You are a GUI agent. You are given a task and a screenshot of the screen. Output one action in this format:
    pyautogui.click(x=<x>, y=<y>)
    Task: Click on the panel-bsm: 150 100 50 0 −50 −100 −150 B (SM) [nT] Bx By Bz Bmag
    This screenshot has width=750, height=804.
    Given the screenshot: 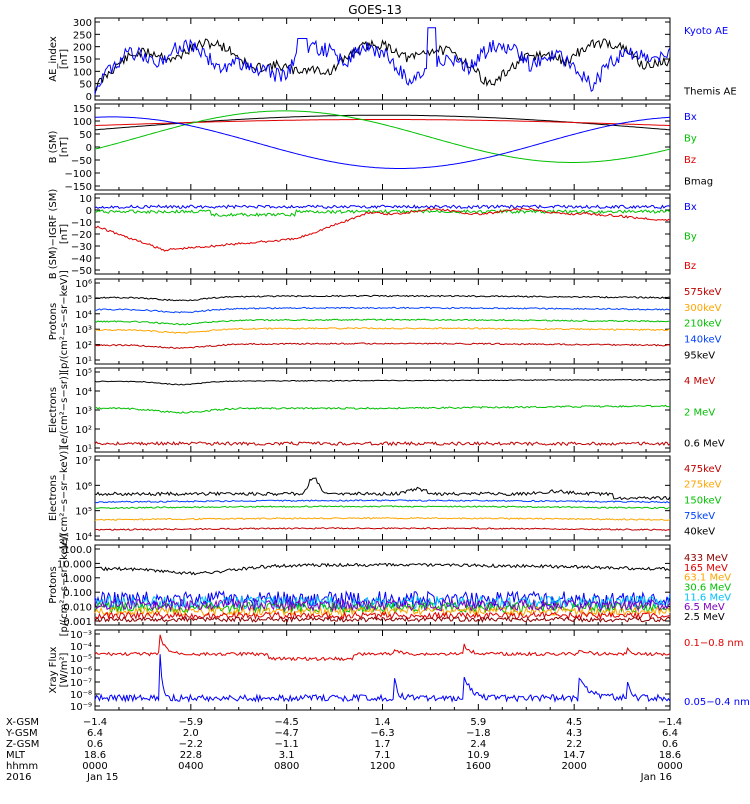 What is the action you would take?
    pyautogui.click(x=380, y=148)
    